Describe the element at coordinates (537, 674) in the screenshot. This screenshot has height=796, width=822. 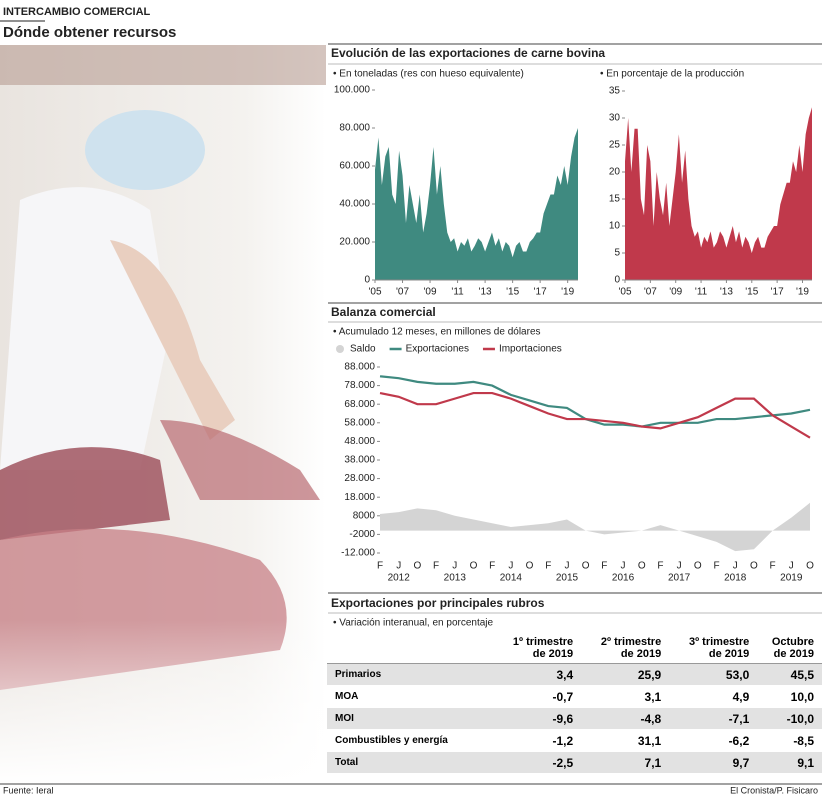
I see `cell: 3,4` at that location.